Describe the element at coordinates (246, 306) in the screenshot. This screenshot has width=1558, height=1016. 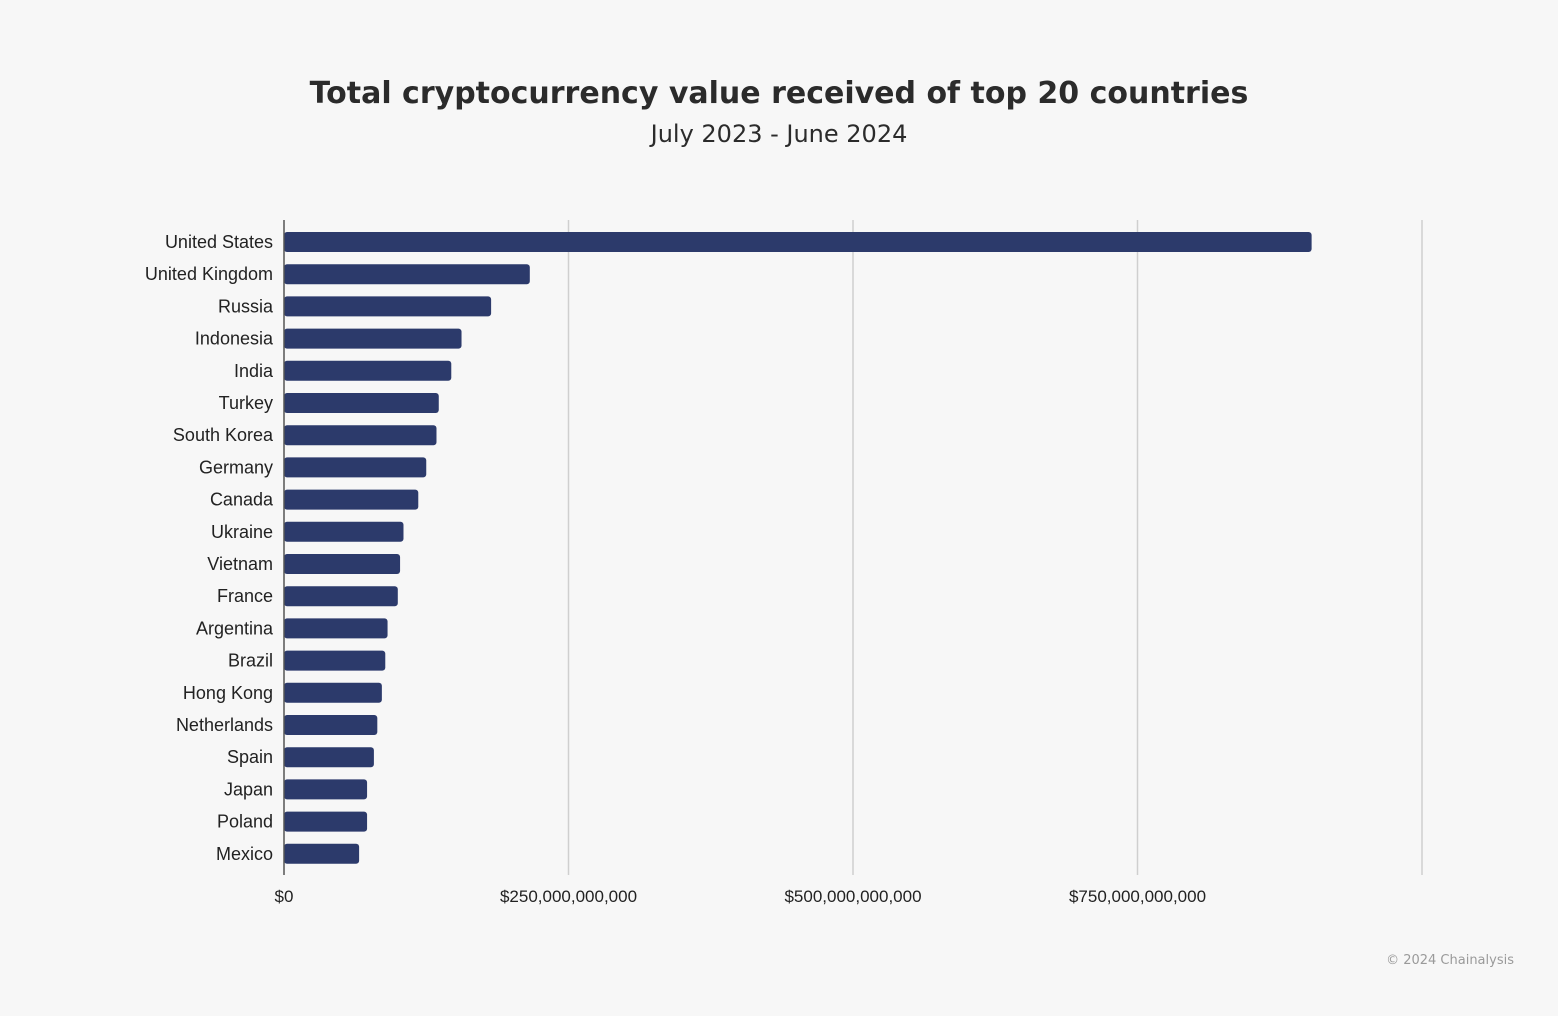
I see `category-label: Russia` at that location.